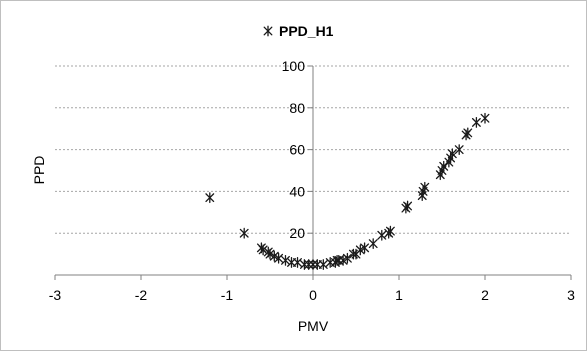 The image size is (587, 351). Describe the element at coordinates (485, 295) in the screenshot. I see `x-tick-label: 2` at that location.